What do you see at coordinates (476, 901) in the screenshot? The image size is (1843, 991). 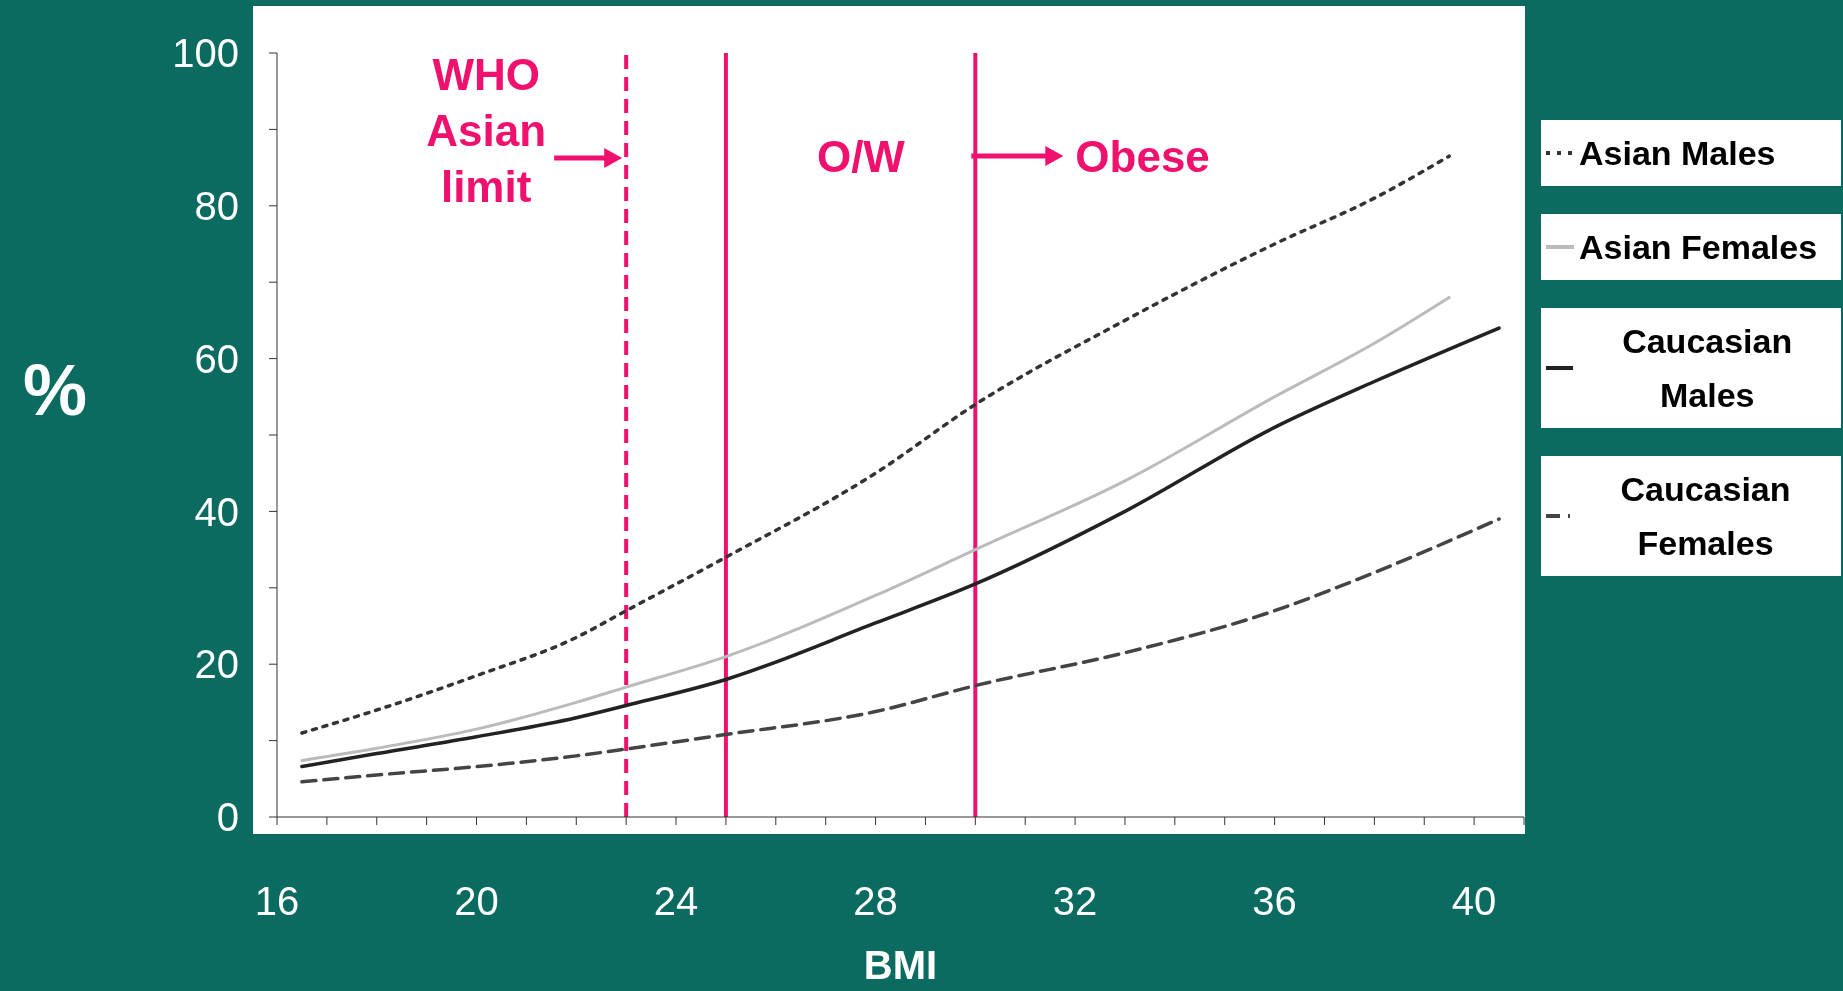 I see `x-tick-label: 20` at bounding box center [476, 901].